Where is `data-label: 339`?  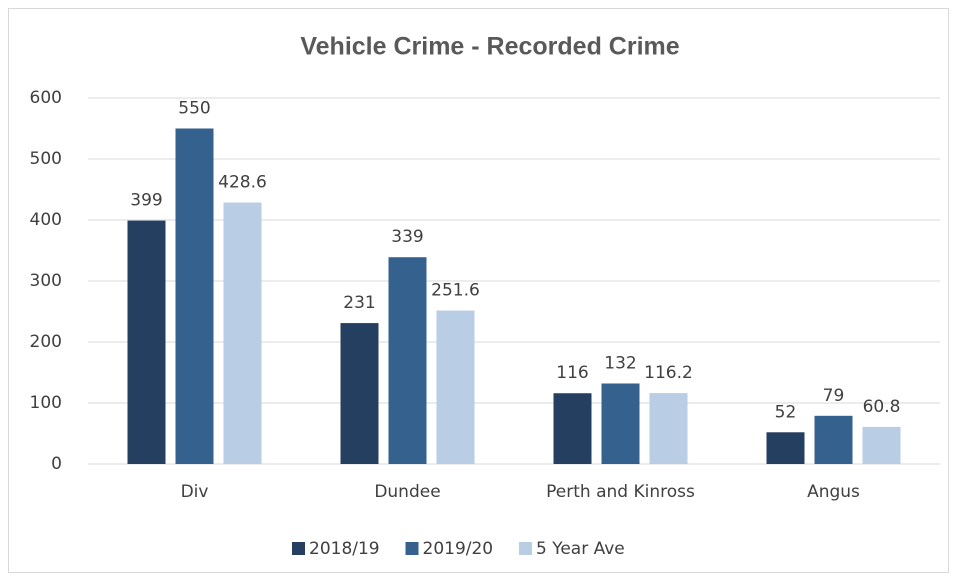 data-label: 339 is located at coordinates (407, 237).